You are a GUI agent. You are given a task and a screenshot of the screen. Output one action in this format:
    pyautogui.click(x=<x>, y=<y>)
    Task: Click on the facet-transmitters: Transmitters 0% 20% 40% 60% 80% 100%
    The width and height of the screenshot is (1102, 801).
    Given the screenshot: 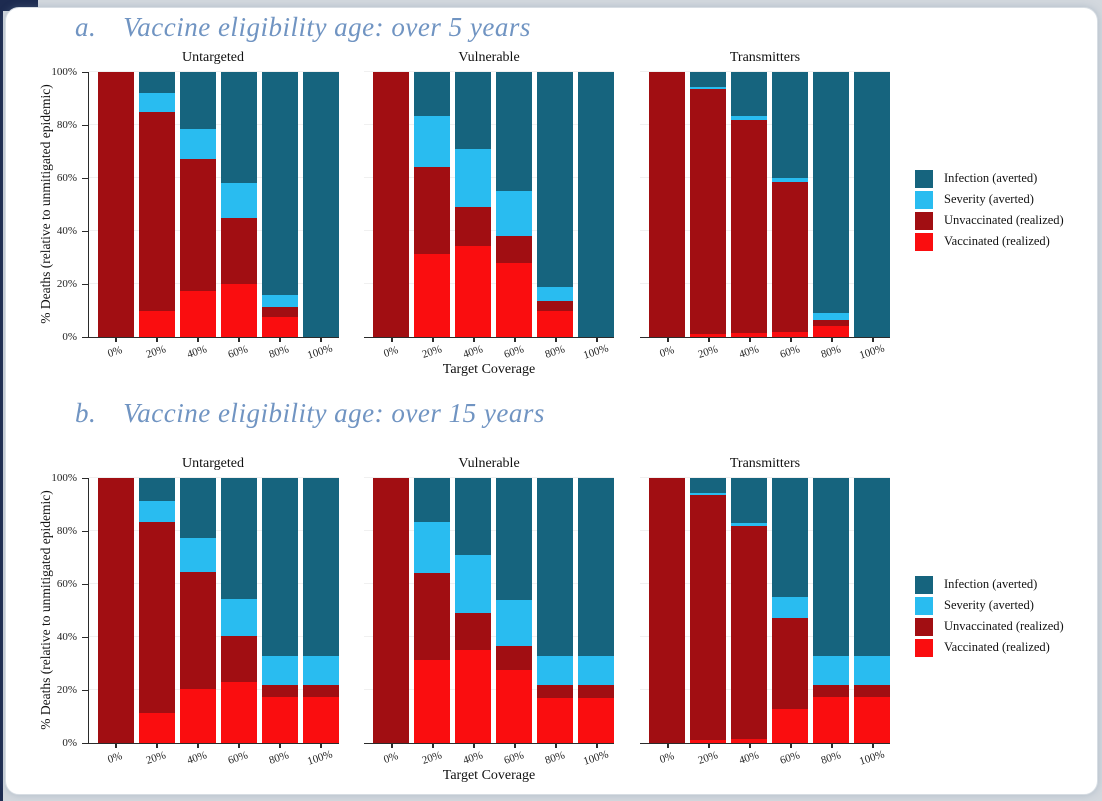 What is the action you would take?
    pyautogui.click(x=765, y=621)
    